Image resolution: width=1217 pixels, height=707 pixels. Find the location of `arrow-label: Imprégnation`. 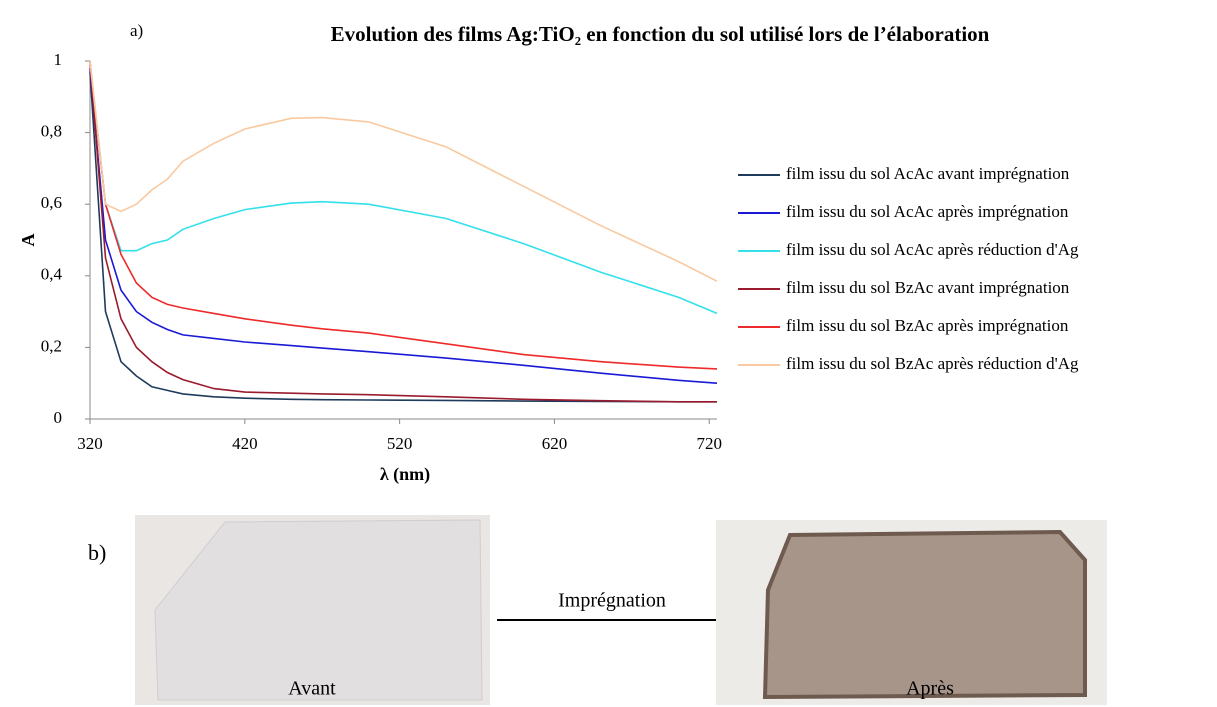

arrow-label: Imprégnation is located at coordinates (612, 601).